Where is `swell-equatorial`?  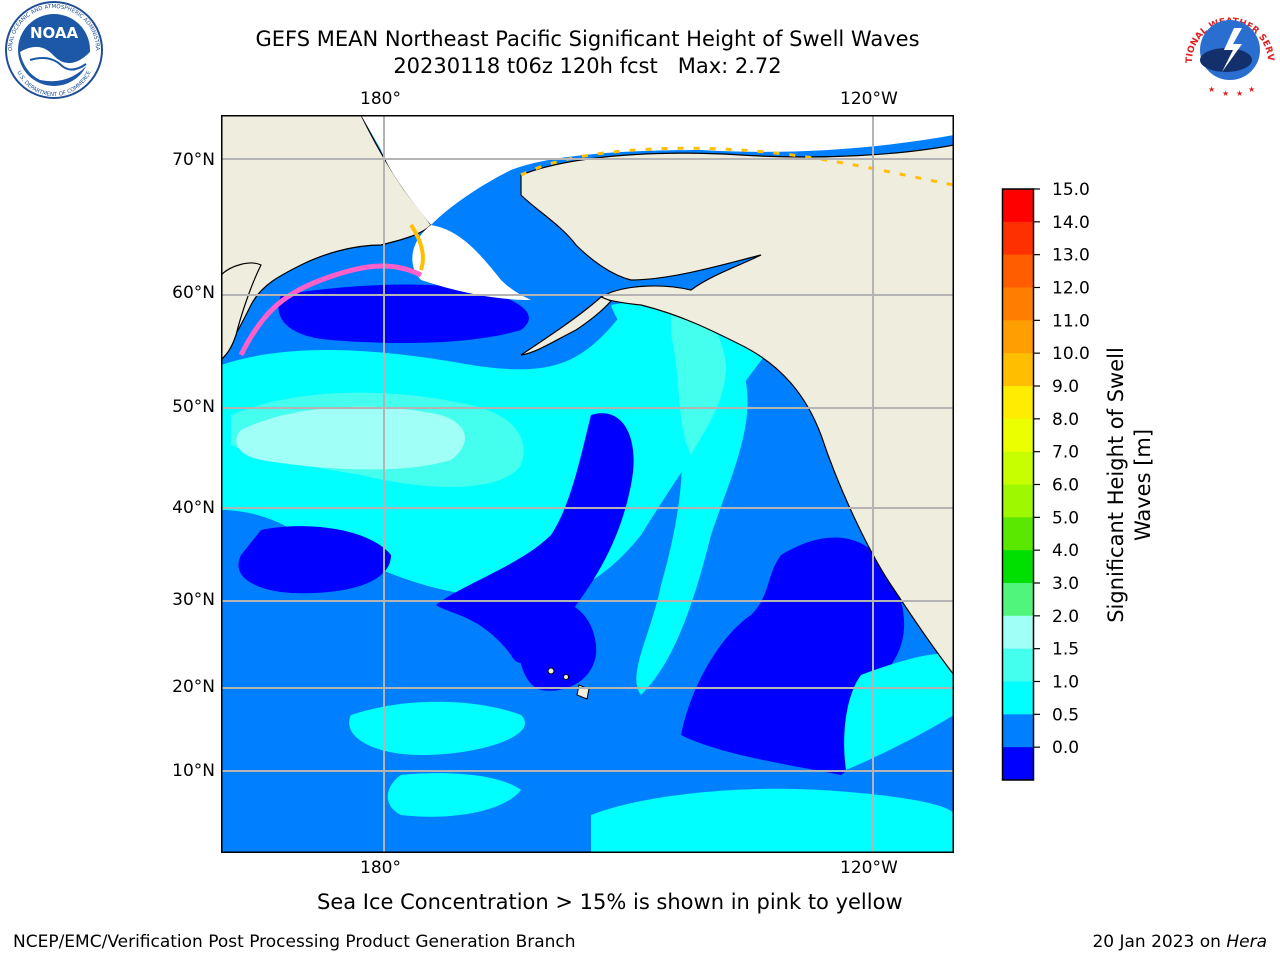 swell-equatorial is located at coordinates (772, 820).